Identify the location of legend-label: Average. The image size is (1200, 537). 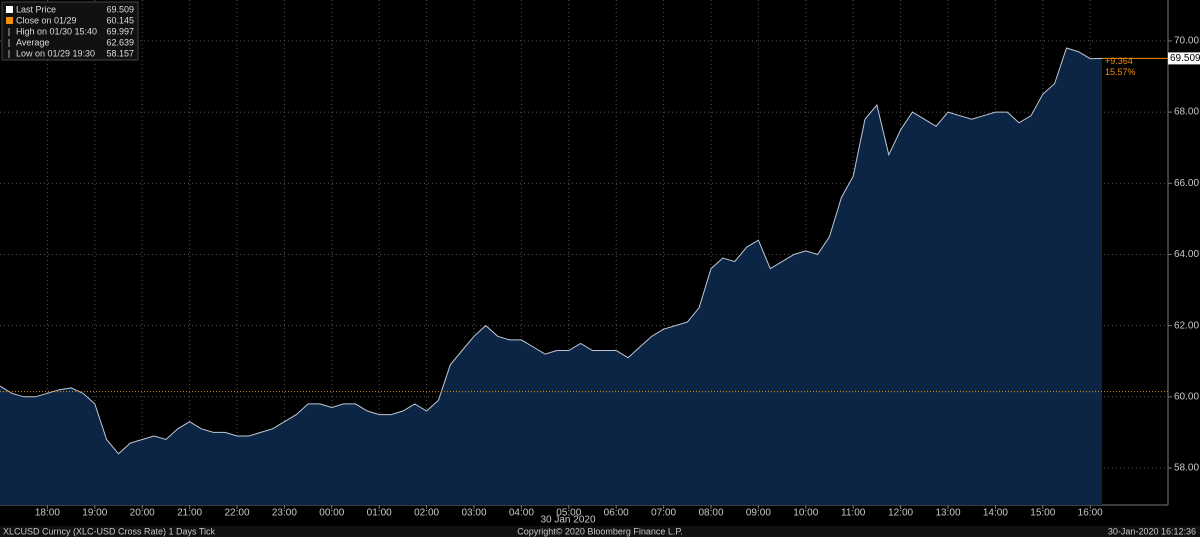
(32, 42).